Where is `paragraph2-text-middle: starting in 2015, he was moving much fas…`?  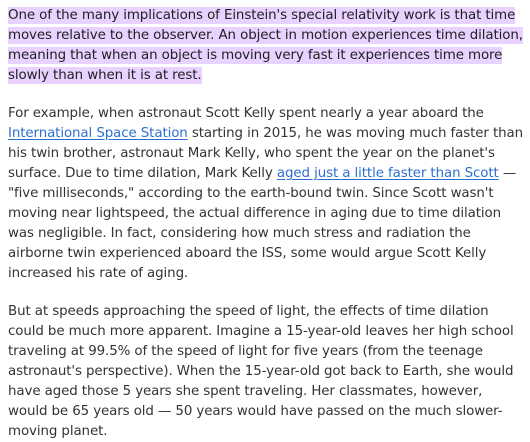 paragraph2-text-middle: starting in 2015, he was moving much fas… is located at coordinates (265, 153).